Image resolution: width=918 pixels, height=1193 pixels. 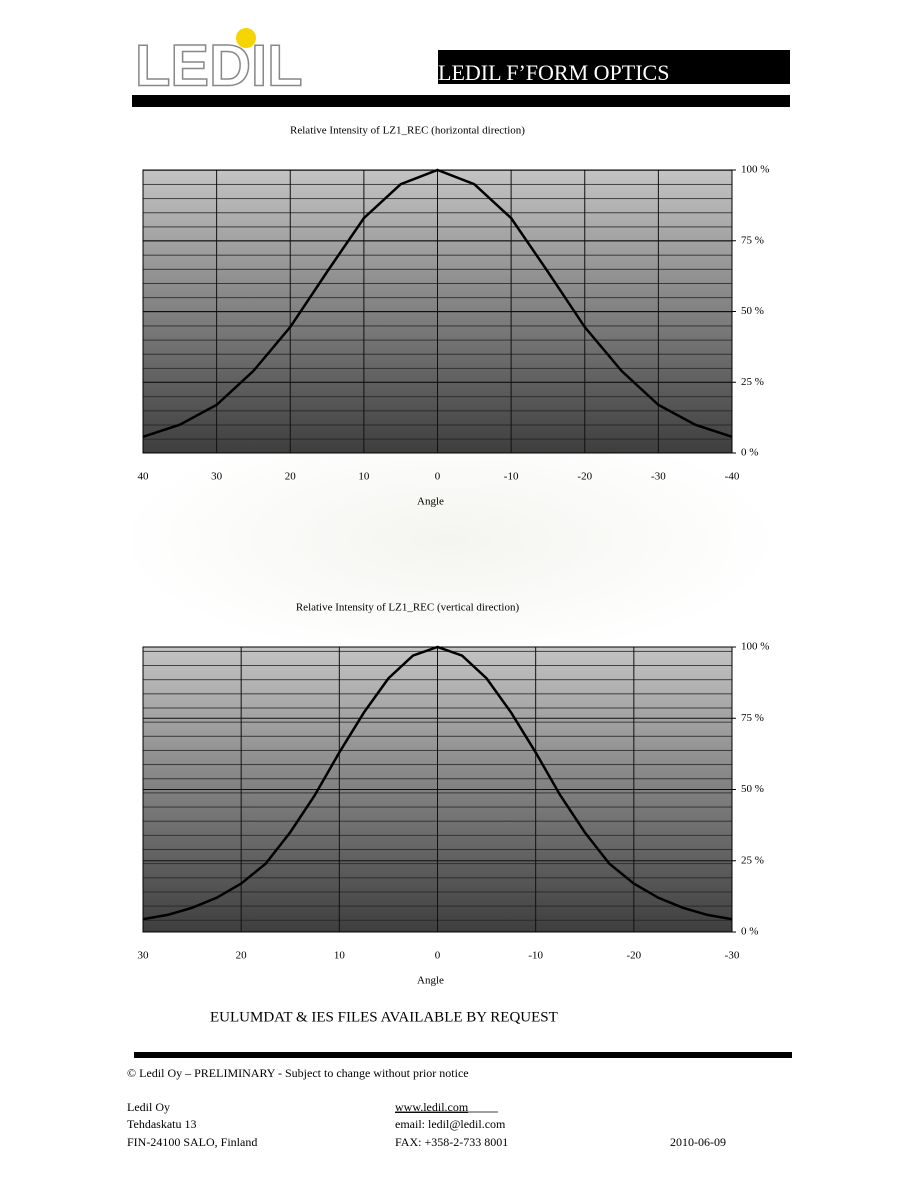 I want to click on fax: FAX: +358-2-733 8001, so click(x=451, y=1142).